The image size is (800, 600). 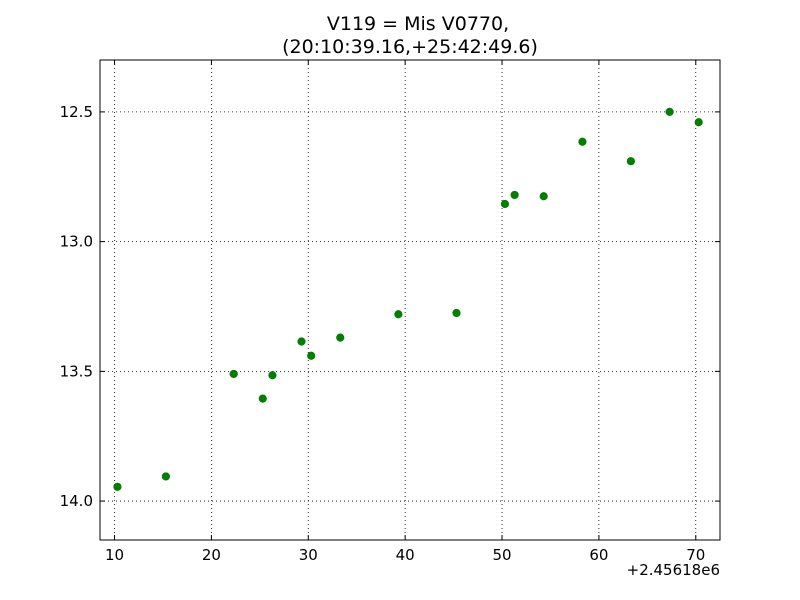 I want to click on x-tick-label: 50, so click(x=501, y=555).